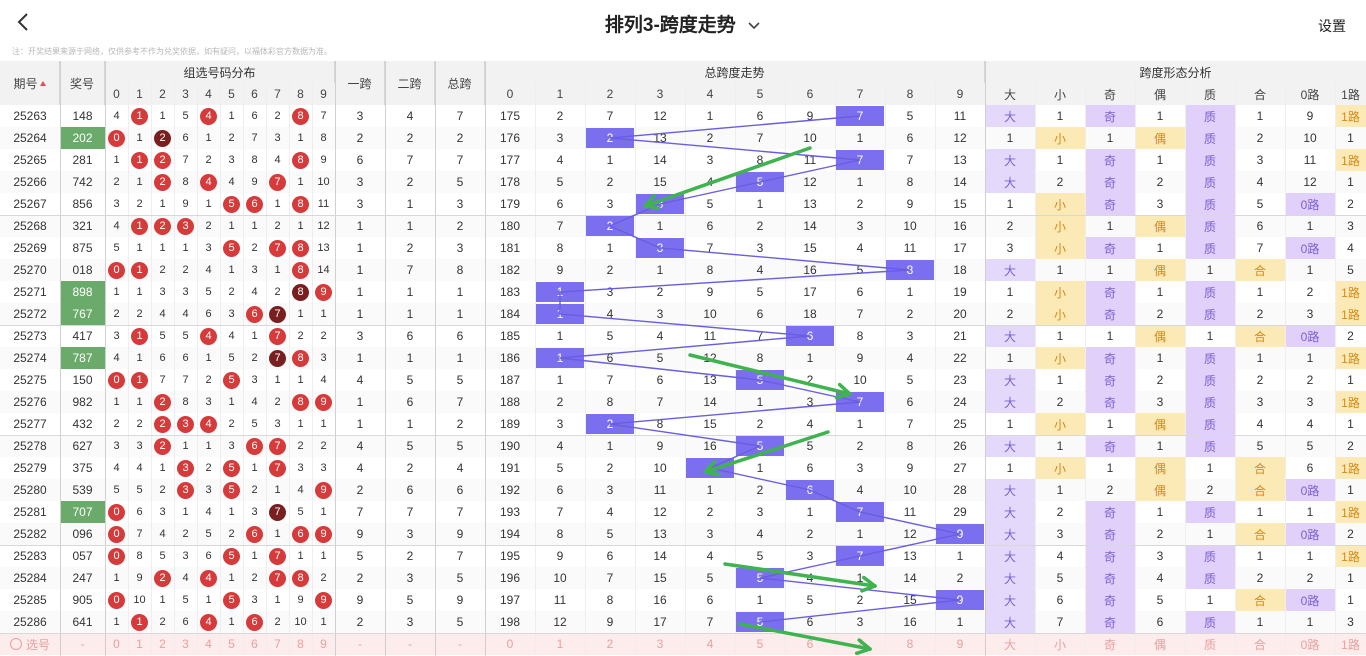 This screenshot has height=656, width=1366. What do you see at coordinates (810, 644) in the screenshot?
I see `select-trend-digit: 6` at bounding box center [810, 644].